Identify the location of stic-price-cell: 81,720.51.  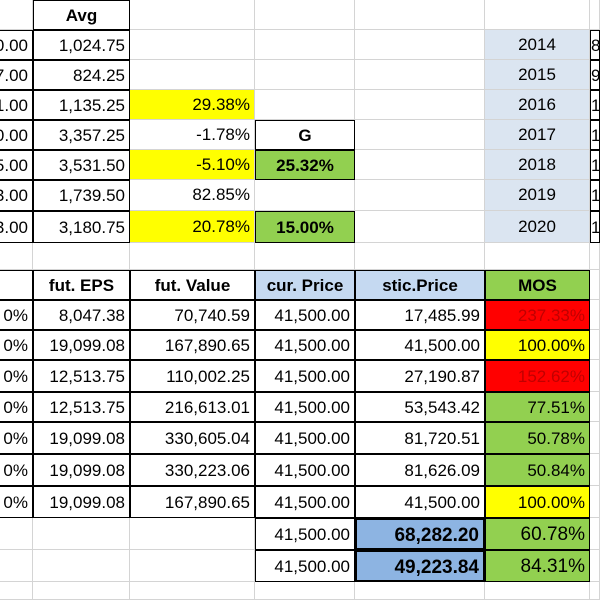
(420, 438).